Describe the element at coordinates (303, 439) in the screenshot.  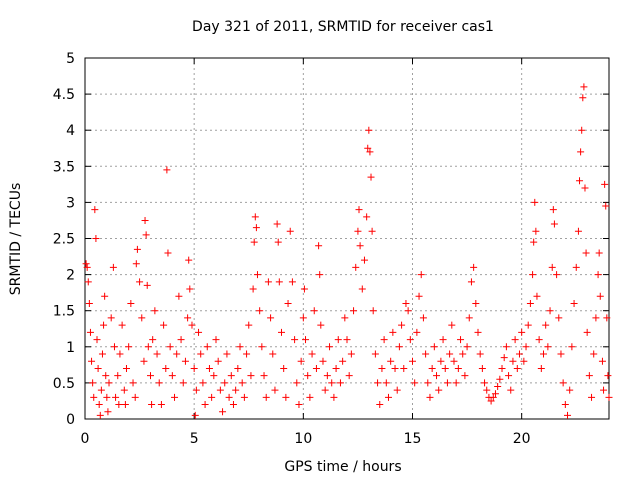
I see `x-tick-label: 10` at that location.